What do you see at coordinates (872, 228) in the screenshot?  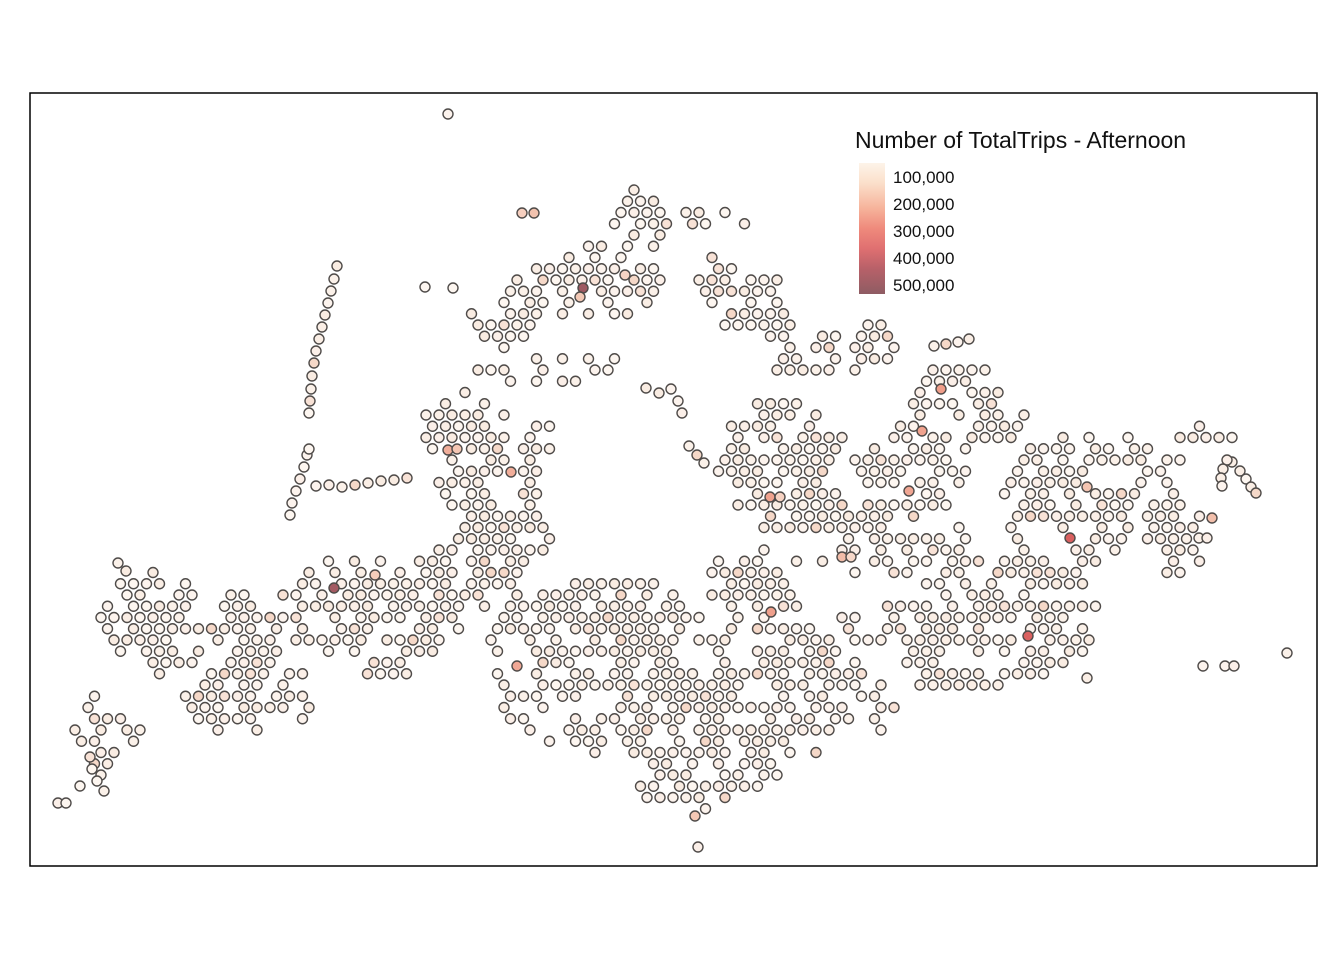 I see `legend-gradient-bar` at bounding box center [872, 228].